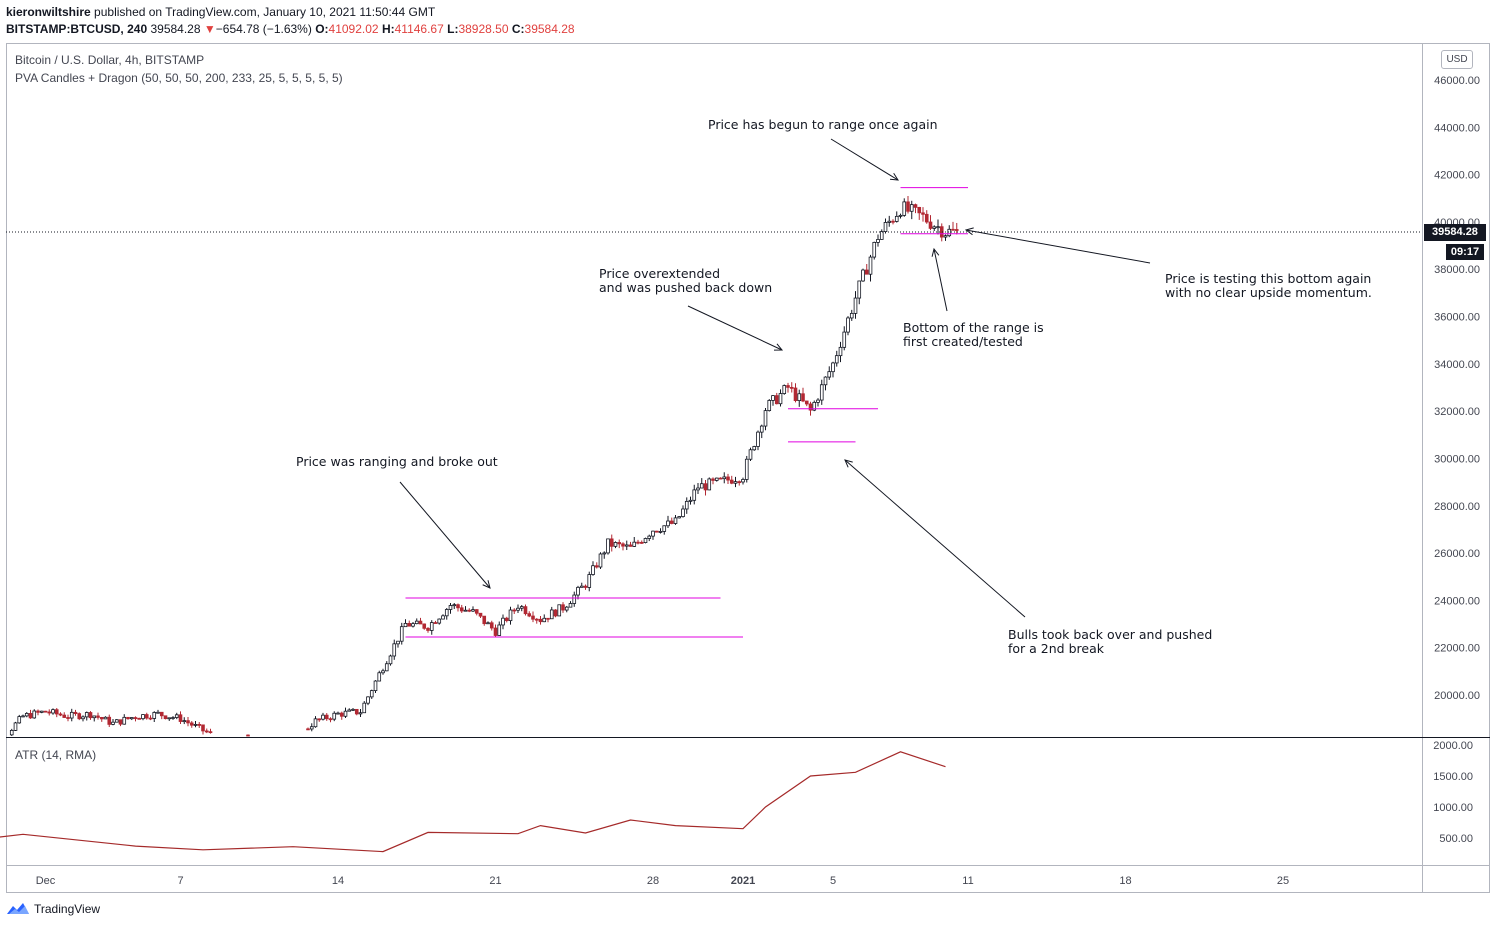 The image size is (1496, 930). What do you see at coordinates (1465, 252) in the screenshot?
I see `bar-countdown-tag: 09:17` at bounding box center [1465, 252].